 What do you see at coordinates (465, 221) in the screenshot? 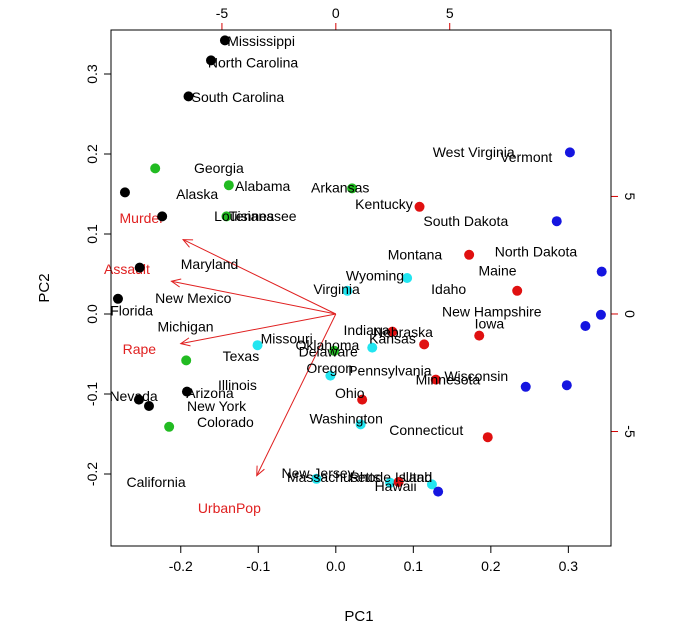
I see `point-label: South Dakota` at bounding box center [465, 221].